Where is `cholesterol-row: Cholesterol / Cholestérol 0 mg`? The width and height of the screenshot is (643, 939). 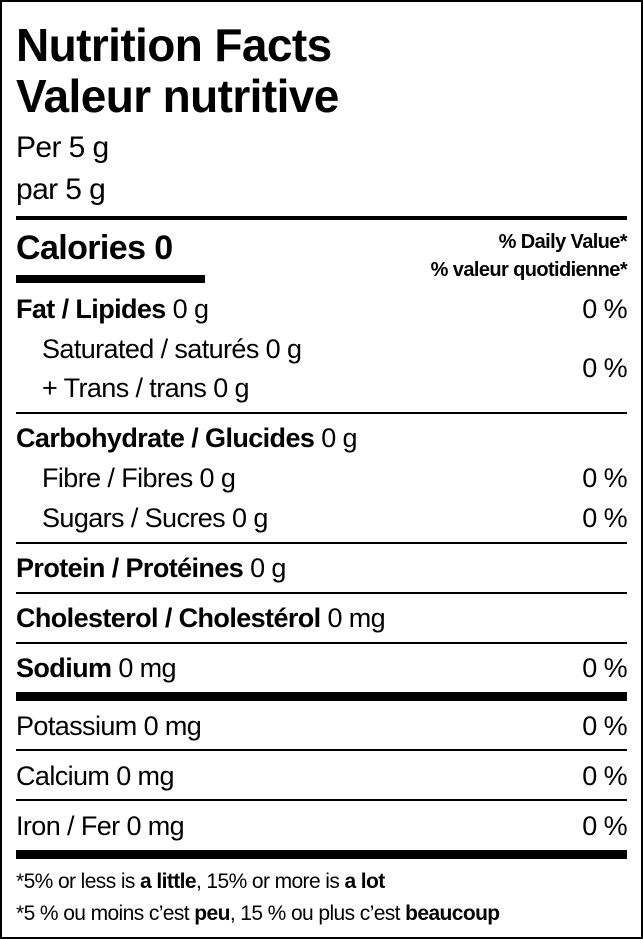 cholesterol-row: Cholesterol / Cholestérol 0 mg is located at coordinates (201, 618).